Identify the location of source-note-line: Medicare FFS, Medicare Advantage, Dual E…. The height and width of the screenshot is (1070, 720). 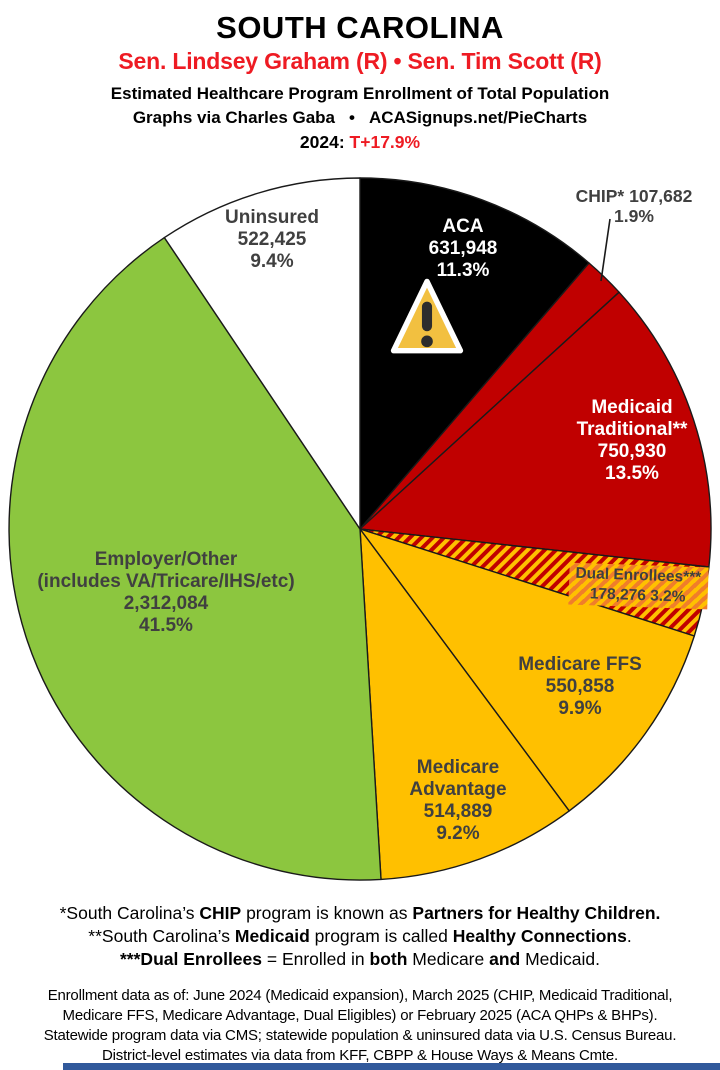
(360, 1015).